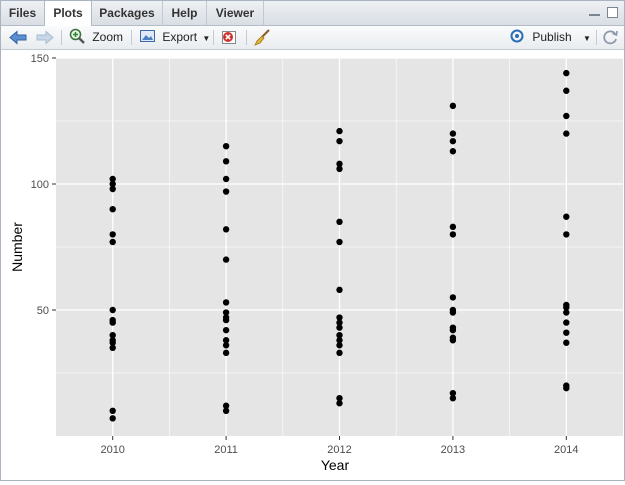 The image size is (625, 485). I want to click on arrow-left-icon, so click(18, 41).